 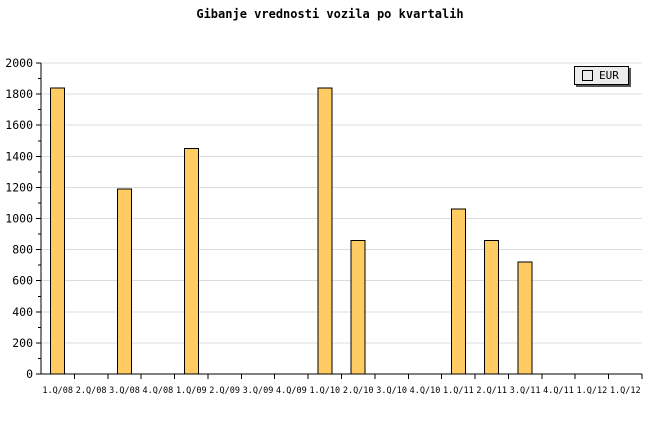 I want to click on legend: EUR, so click(x=601, y=75).